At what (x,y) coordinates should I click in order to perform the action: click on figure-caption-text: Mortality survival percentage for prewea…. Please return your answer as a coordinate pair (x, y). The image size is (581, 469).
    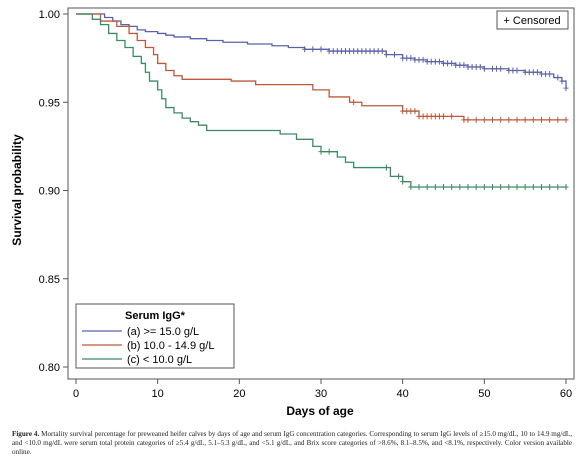
    Looking at the image, I should click on (292, 443).